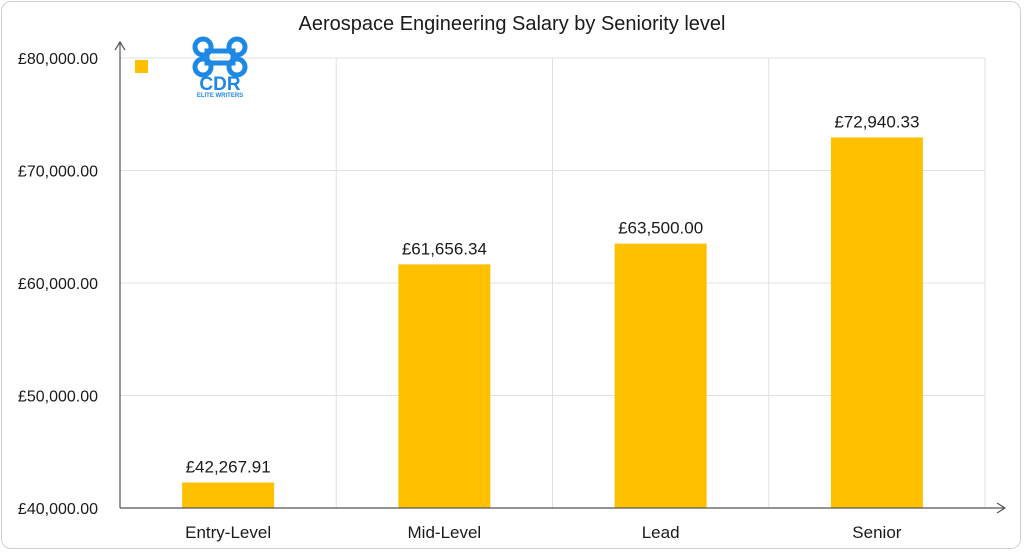 This screenshot has width=1024, height=552. Describe the element at coordinates (228, 532) in the screenshot. I see `x-tick-label: Entry-Level` at that location.